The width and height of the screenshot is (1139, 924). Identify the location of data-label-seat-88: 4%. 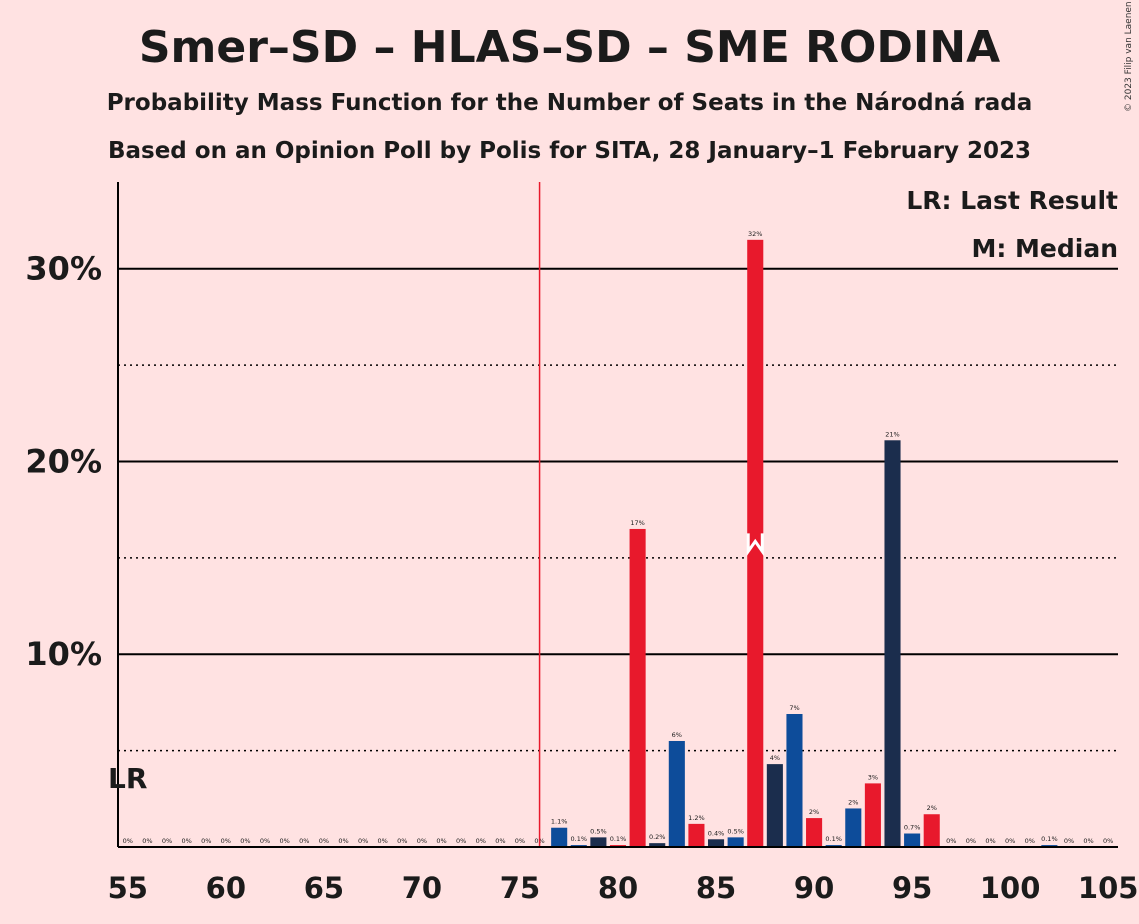
(775, 758).